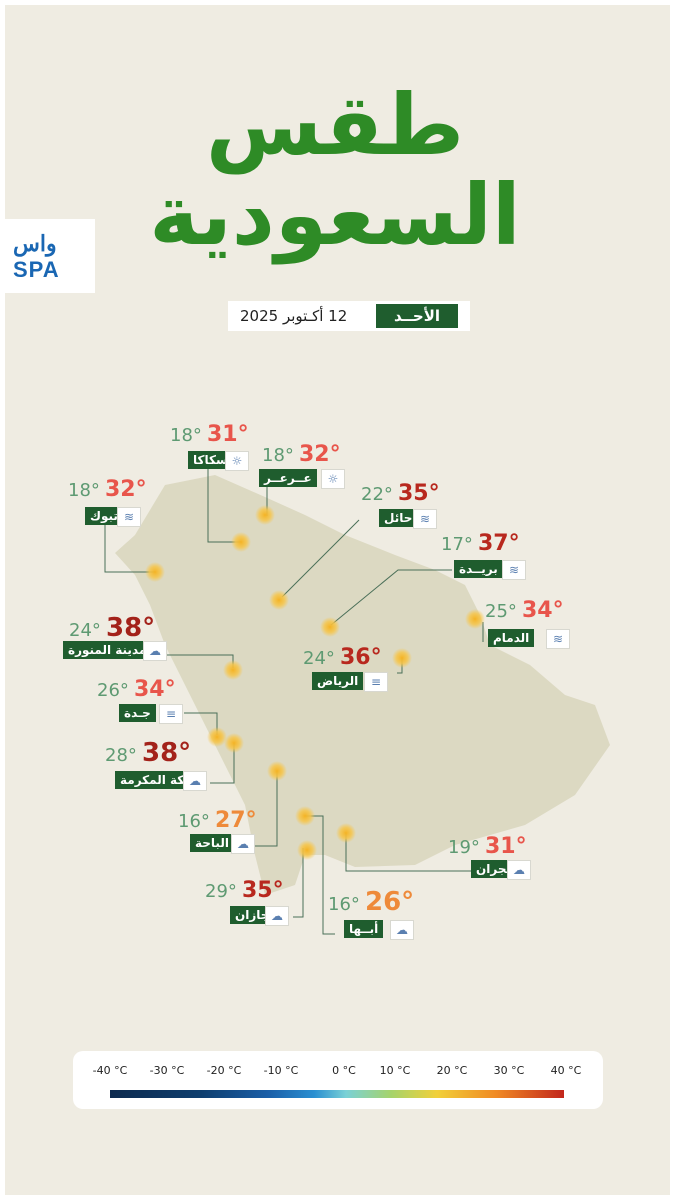 The width and height of the screenshot is (675, 1200). What do you see at coordinates (155, 572) in the screenshot?
I see `marker-tabuk` at bounding box center [155, 572].